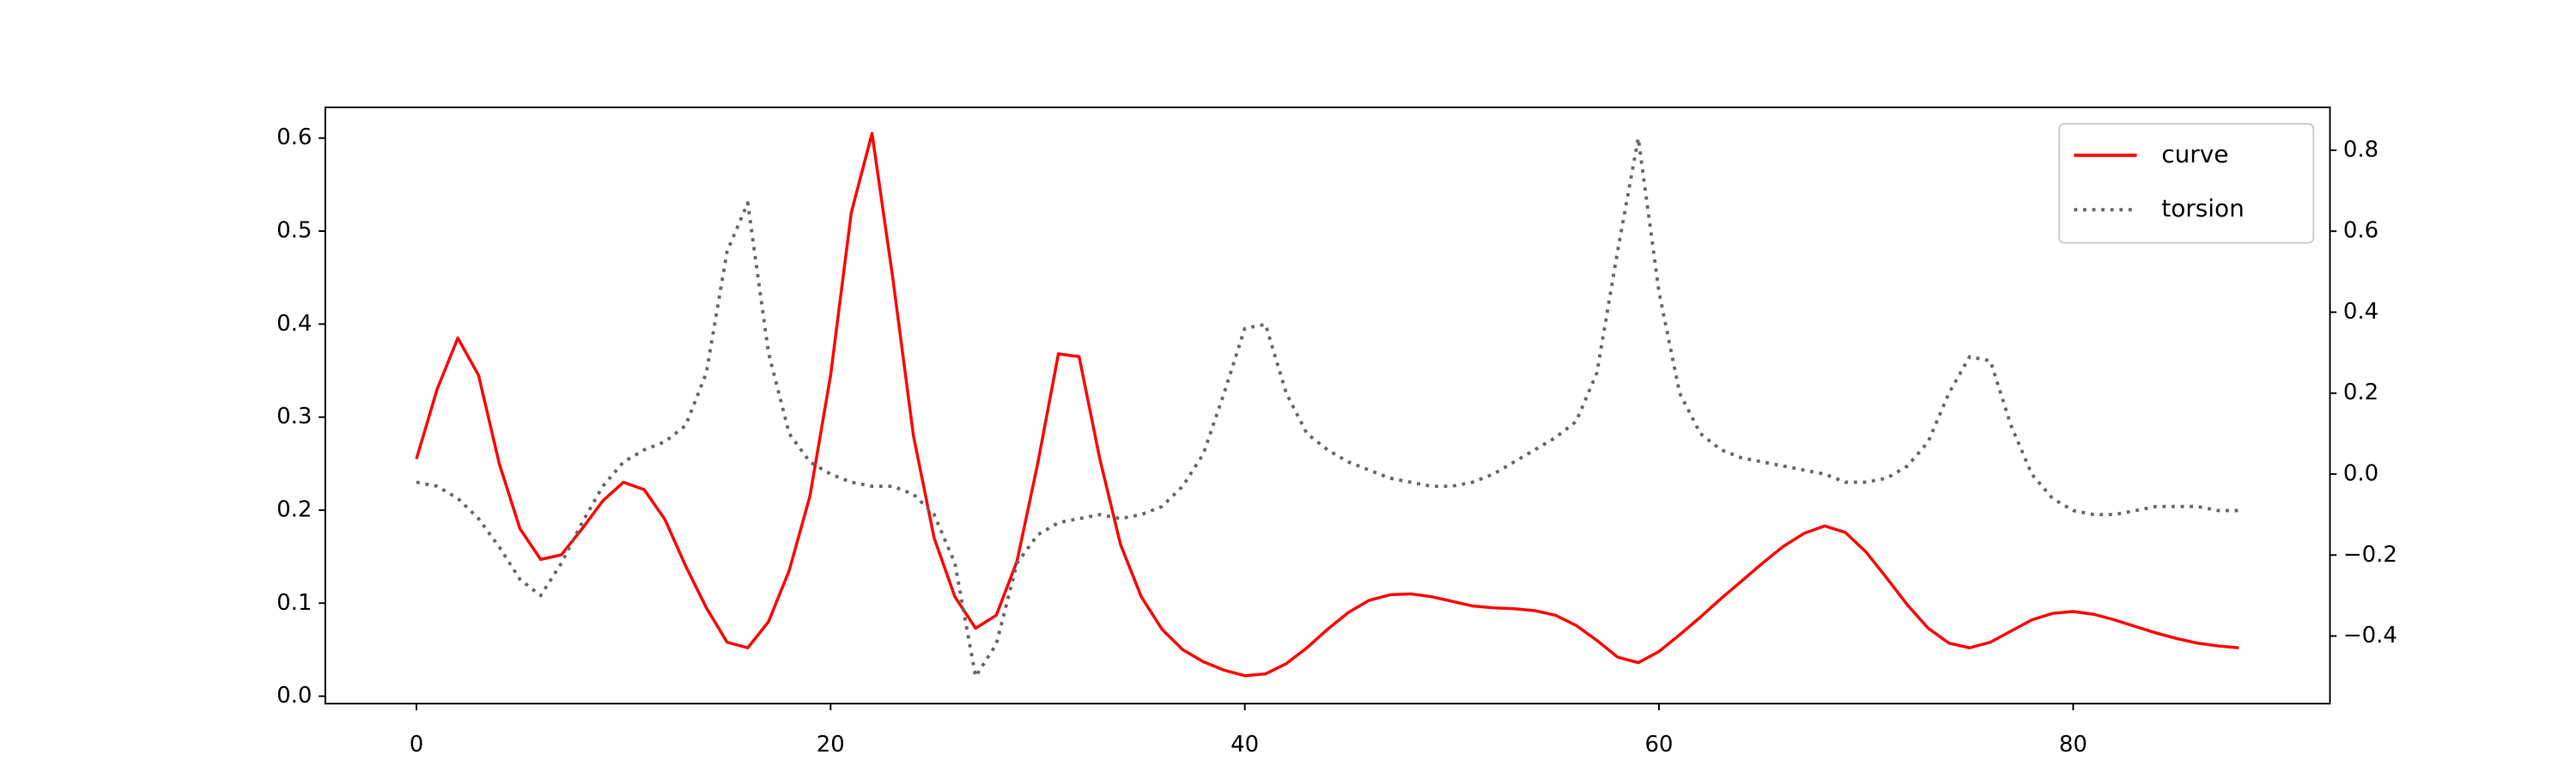 Image resolution: width=2576 pixels, height=773 pixels. Describe the element at coordinates (294, 231) in the screenshot. I see `y-tick-label: 0.5` at that location.